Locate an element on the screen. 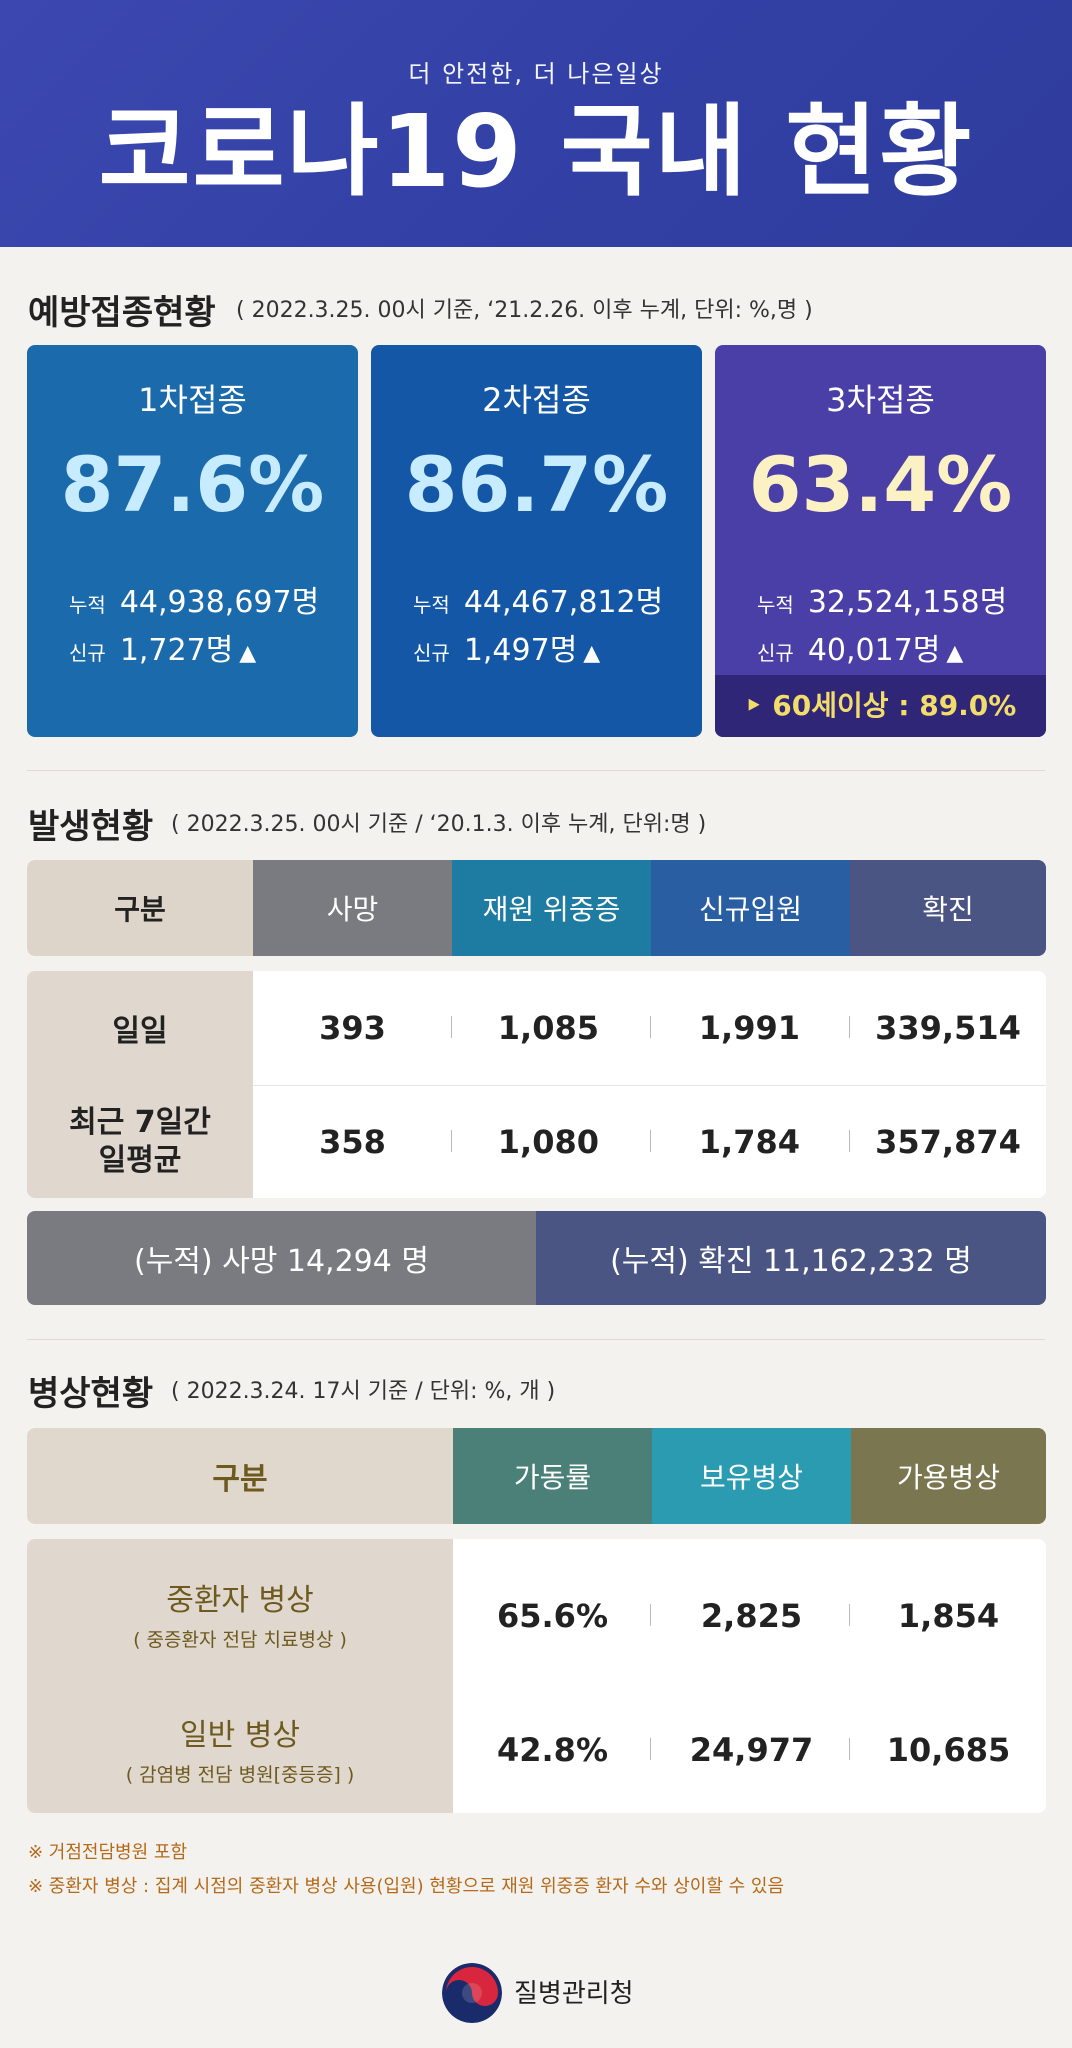 This screenshot has width=1072, height=2048. daily-new-admission: 1,991 is located at coordinates (749, 1028).